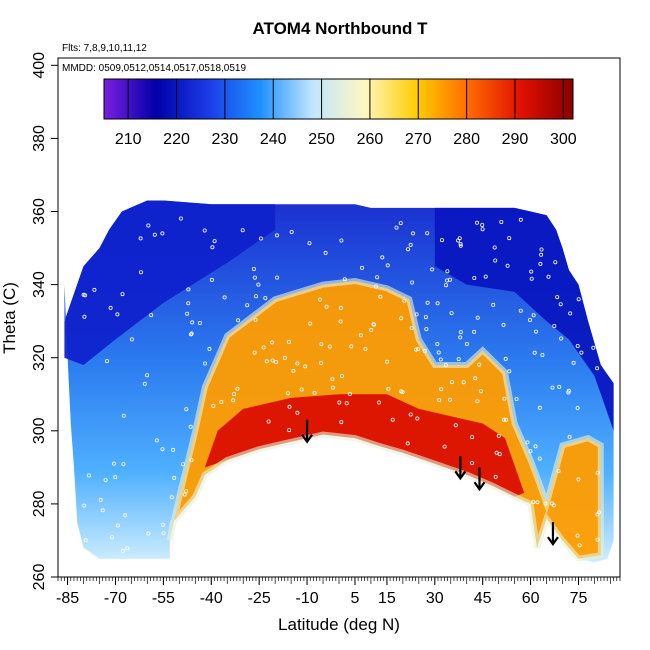  I want to click on x-axis: -85 -70 -55 -40 -25 -10 5 15 30 45 60 75, so click(338, 591).